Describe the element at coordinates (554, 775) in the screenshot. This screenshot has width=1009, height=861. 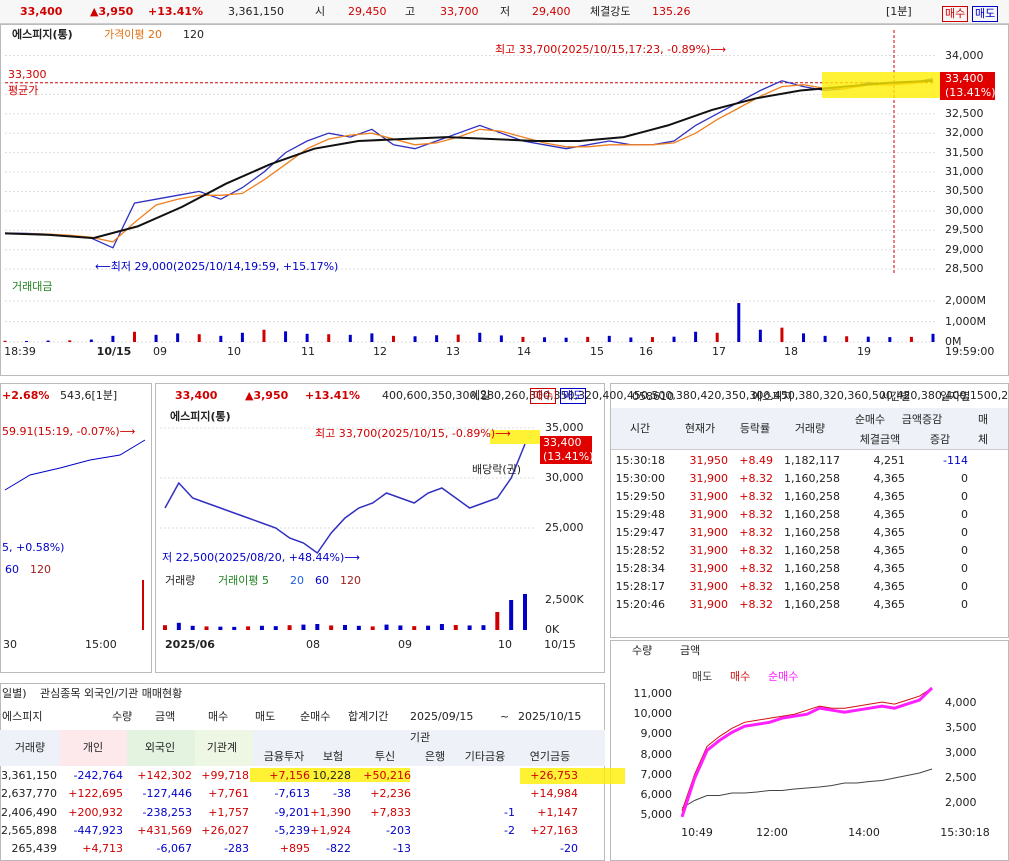
I see `cell: +26,753` at that location.